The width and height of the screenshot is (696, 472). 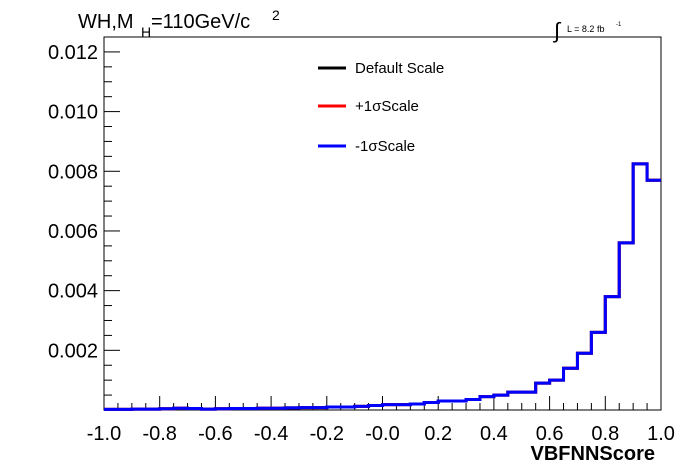 What do you see at coordinates (619, 25) in the screenshot?
I see `luminosity-superscript: -1` at bounding box center [619, 25].